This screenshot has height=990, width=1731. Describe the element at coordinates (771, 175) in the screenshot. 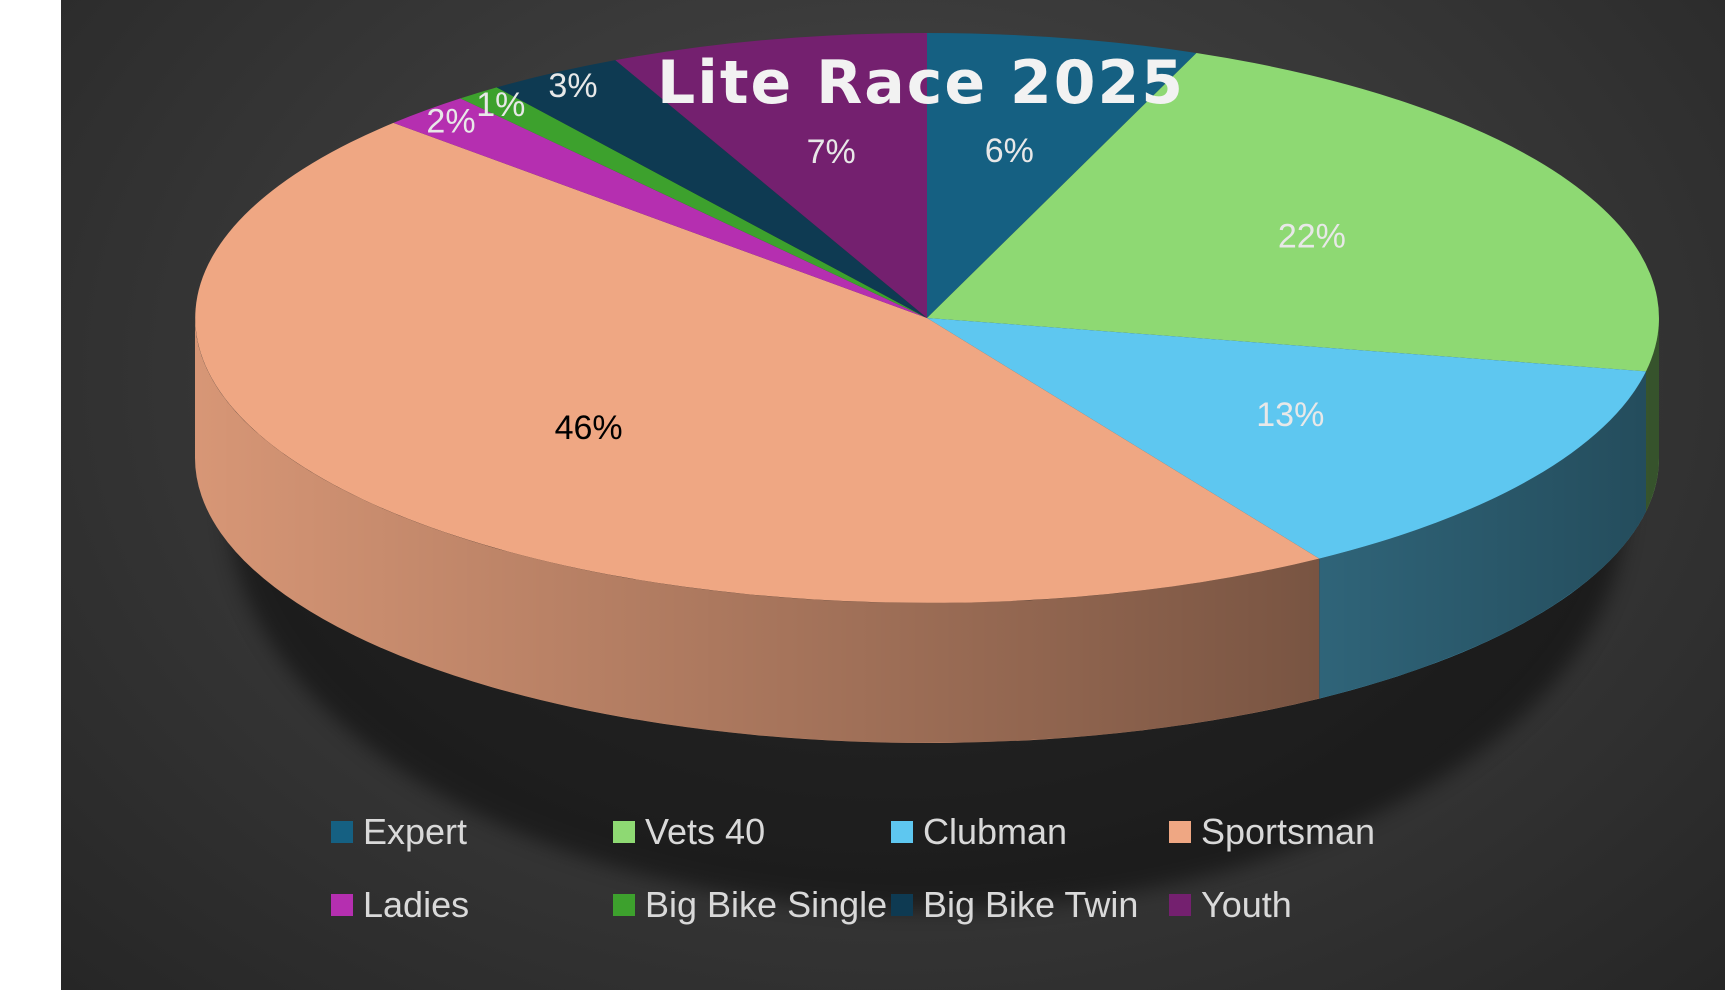

I see `pie-slice-youth` at that location.